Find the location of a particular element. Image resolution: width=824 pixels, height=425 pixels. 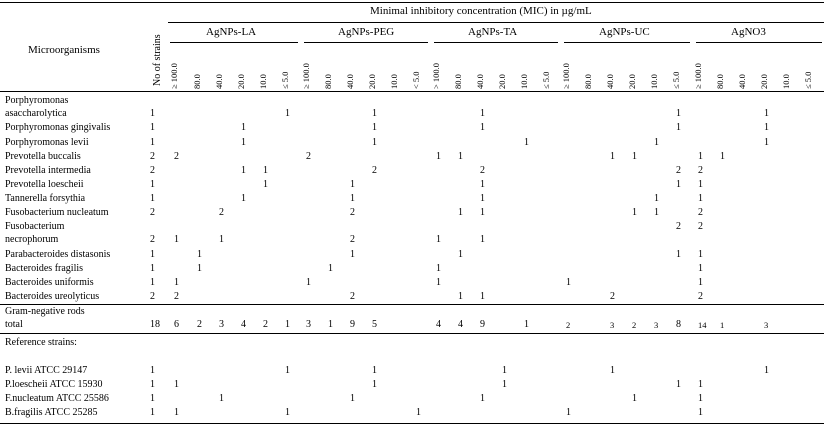

row-organism-name: Prevotella loescheii is located at coordinates (44, 184).